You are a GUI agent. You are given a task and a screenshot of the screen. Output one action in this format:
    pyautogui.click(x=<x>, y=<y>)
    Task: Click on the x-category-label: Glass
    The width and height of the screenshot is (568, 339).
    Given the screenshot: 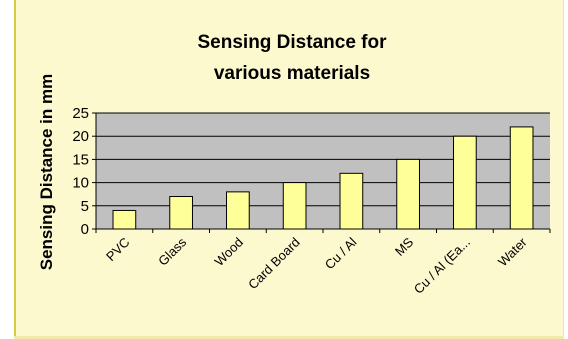 What is the action you would take?
    pyautogui.click(x=172, y=251)
    